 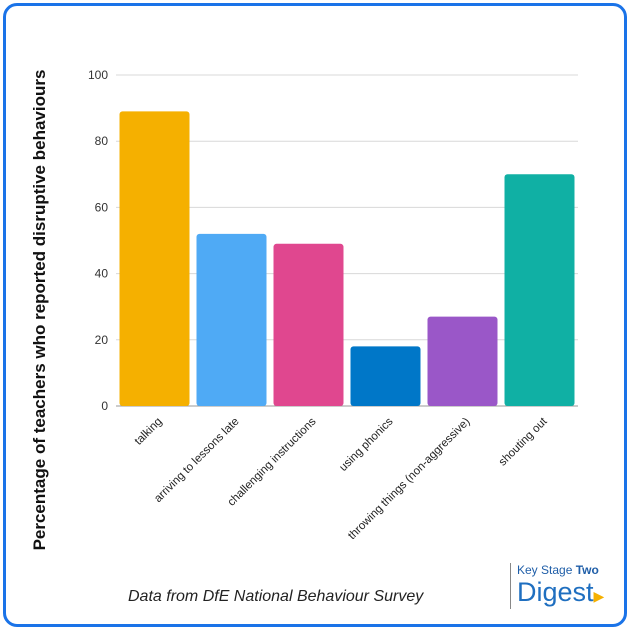 I want to click on logo-text-1: Key Stage, so click(x=545, y=570).